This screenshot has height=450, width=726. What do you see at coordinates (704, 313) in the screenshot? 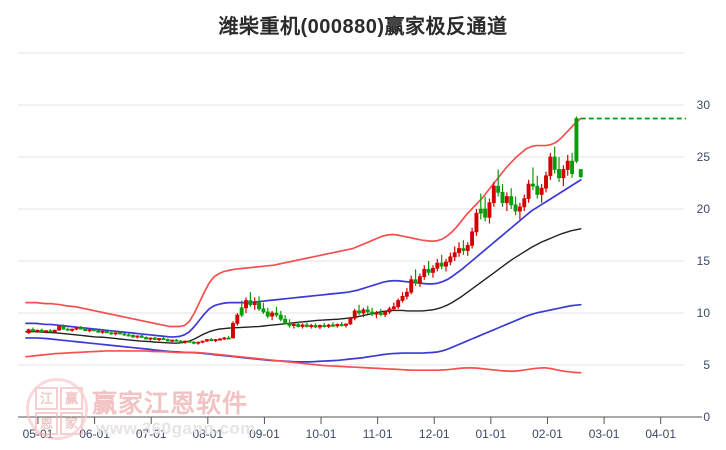
I see `y-axis-tick-label: 10` at bounding box center [704, 313].